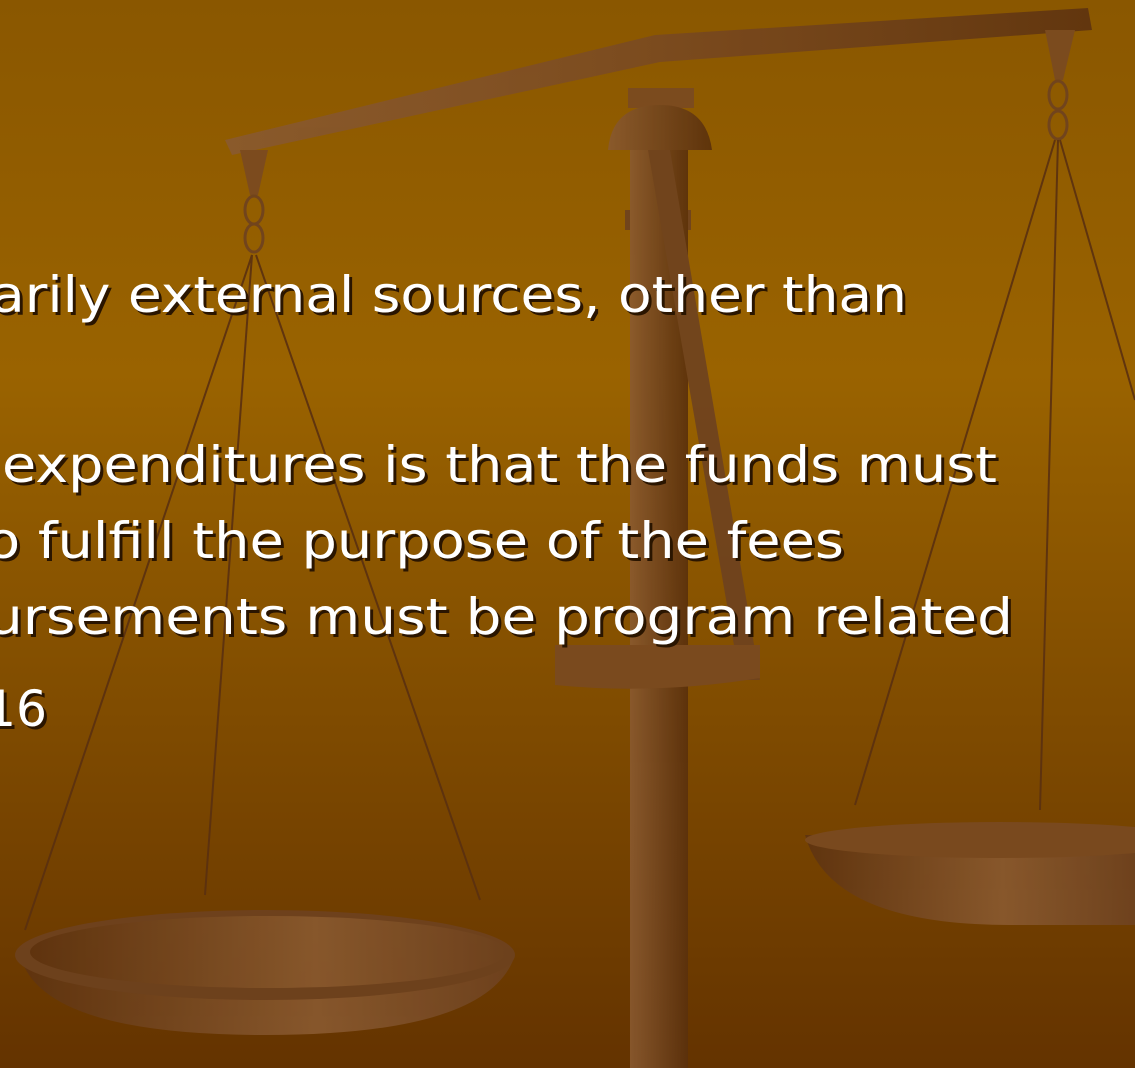 This screenshot has width=1135, height=1068. Describe the element at coordinates (23, 709) in the screenshot. I see `text-line: 16` at that location.